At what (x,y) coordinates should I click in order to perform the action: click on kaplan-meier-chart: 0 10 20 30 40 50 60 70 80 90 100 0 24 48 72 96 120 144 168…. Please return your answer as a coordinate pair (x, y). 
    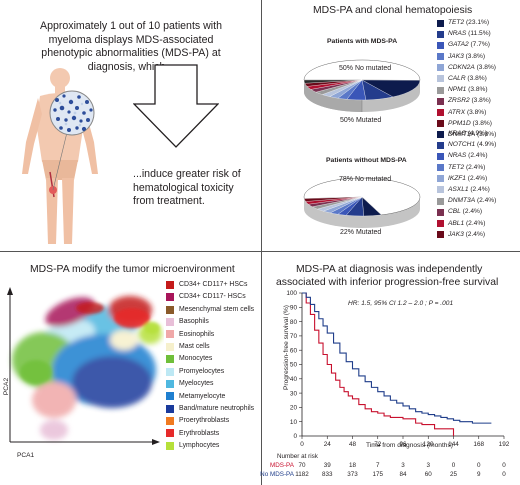
    Looking at the image, I should click on (397, 369).